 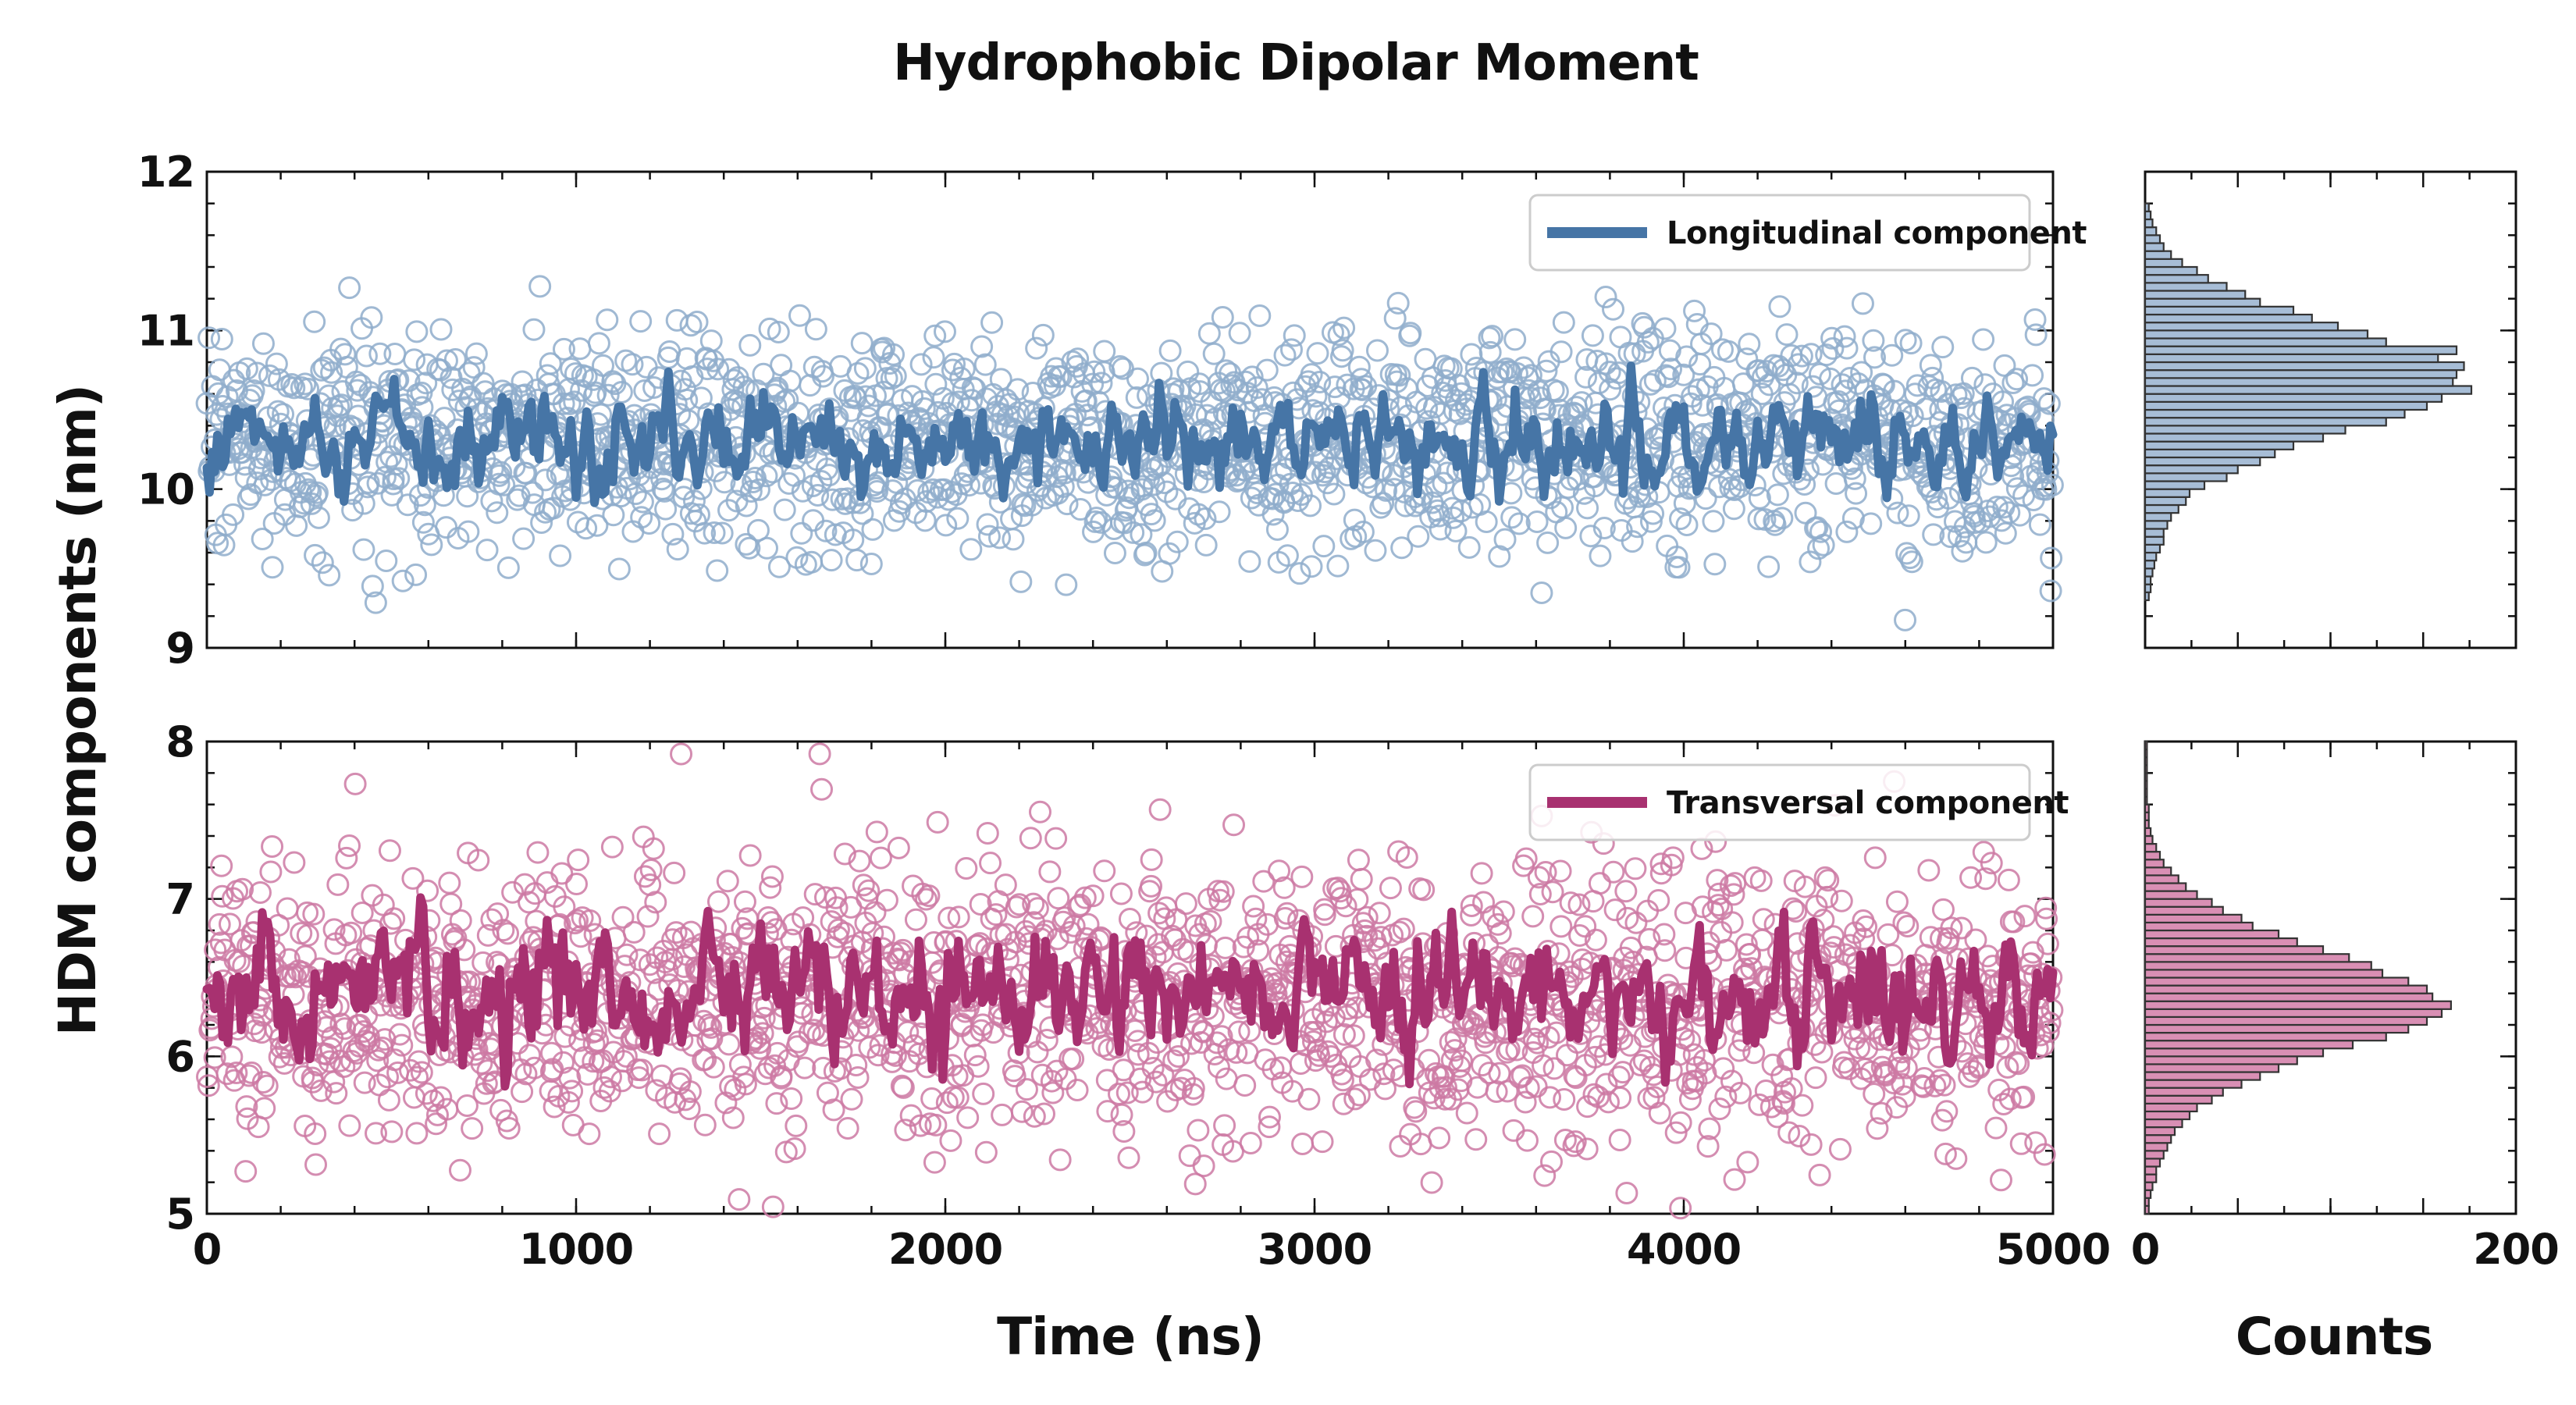 I want to click on bottom-time-x-tick-label: 4000, so click(x=1684, y=1249).